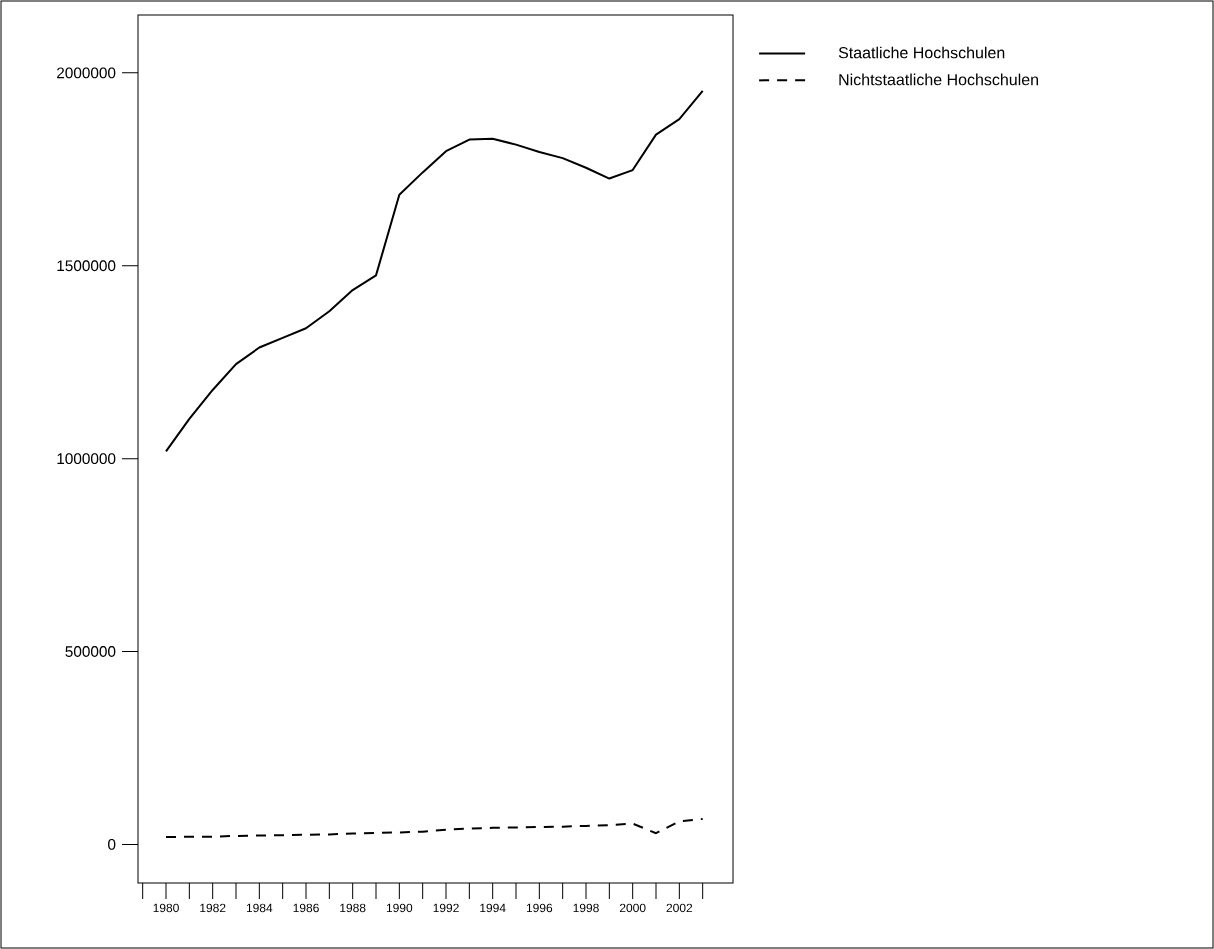 The width and height of the screenshot is (1214, 949). What do you see at coordinates (259, 908) in the screenshot?
I see `x-tick-label: 1984` at bounding box center [259, 908].